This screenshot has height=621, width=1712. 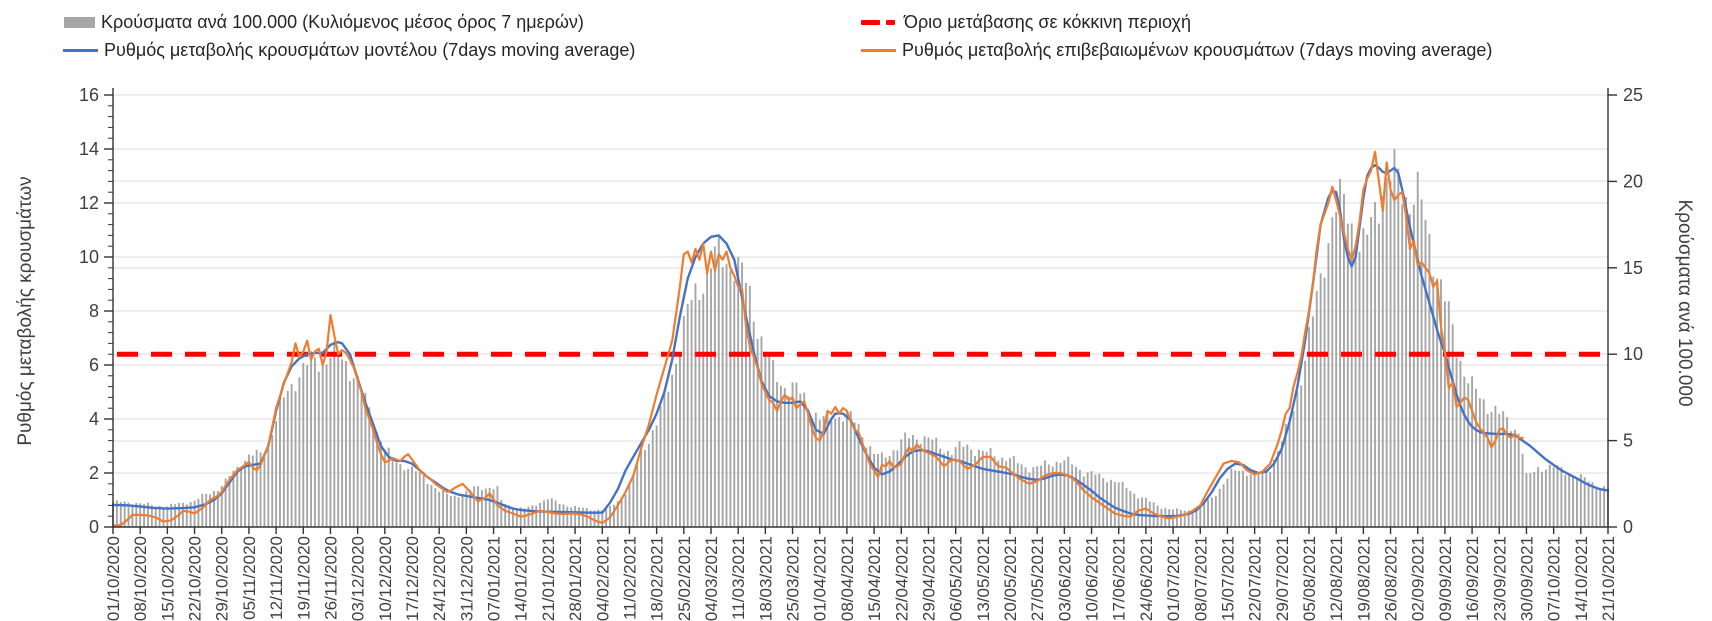 What do you see at coordinates (249, 578) in the screenshot?
I see `x-tick-label: 05/11/2020` at bounding box center [249, 578].